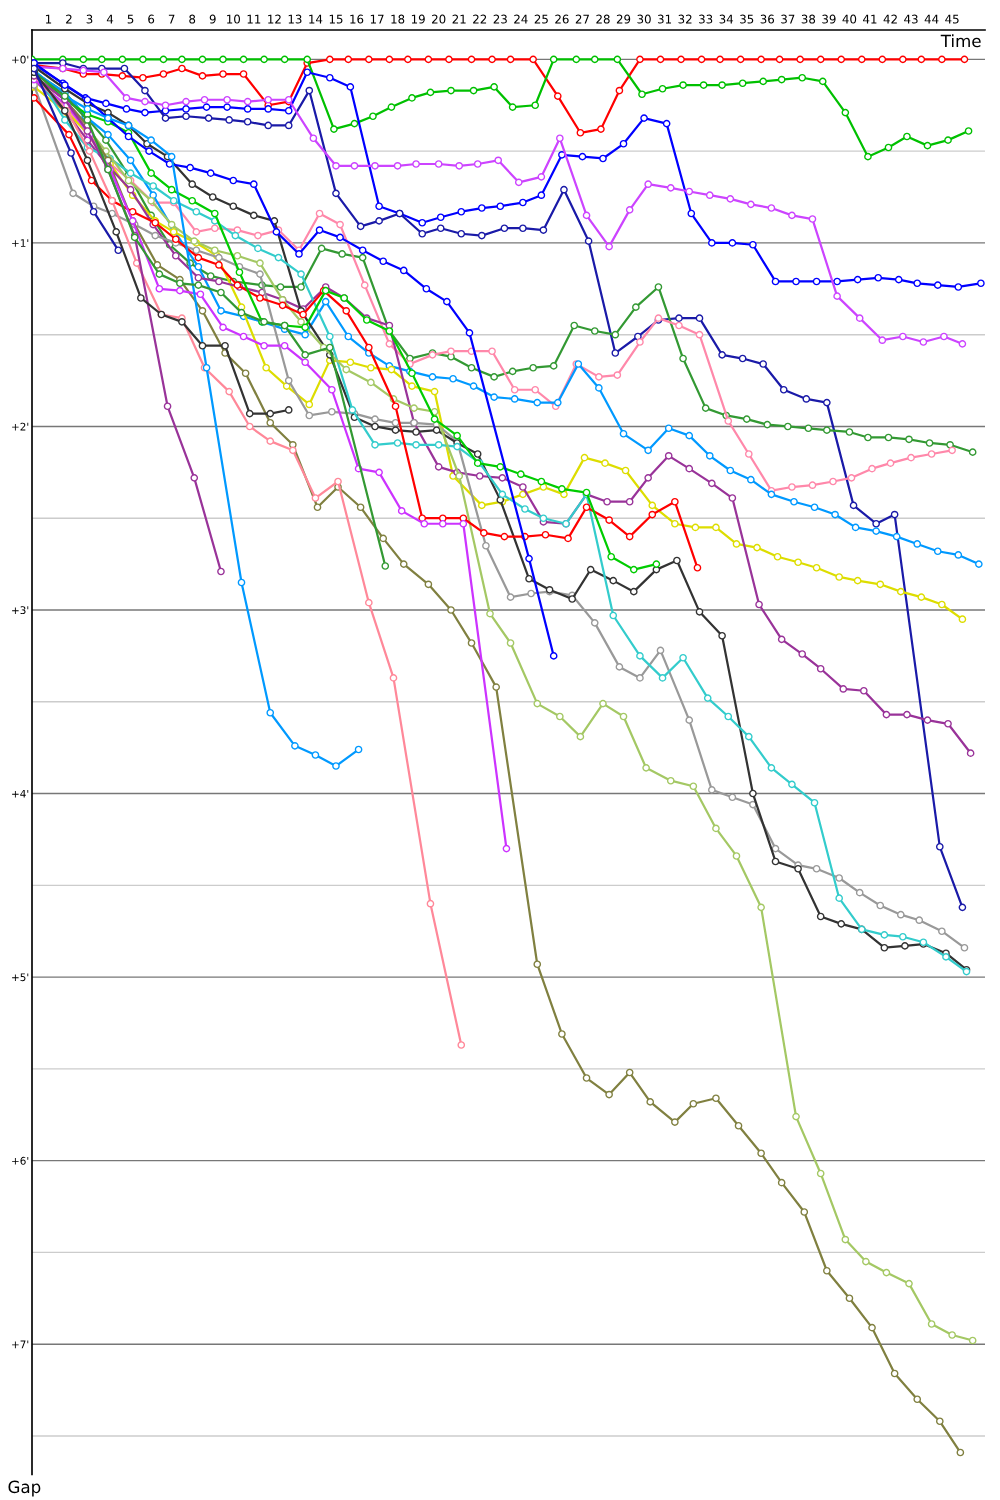  What do you see at coordinates (336, 19) in the screenshot?
I see `x-tick-label: 15` at bounding box center [336, 19].